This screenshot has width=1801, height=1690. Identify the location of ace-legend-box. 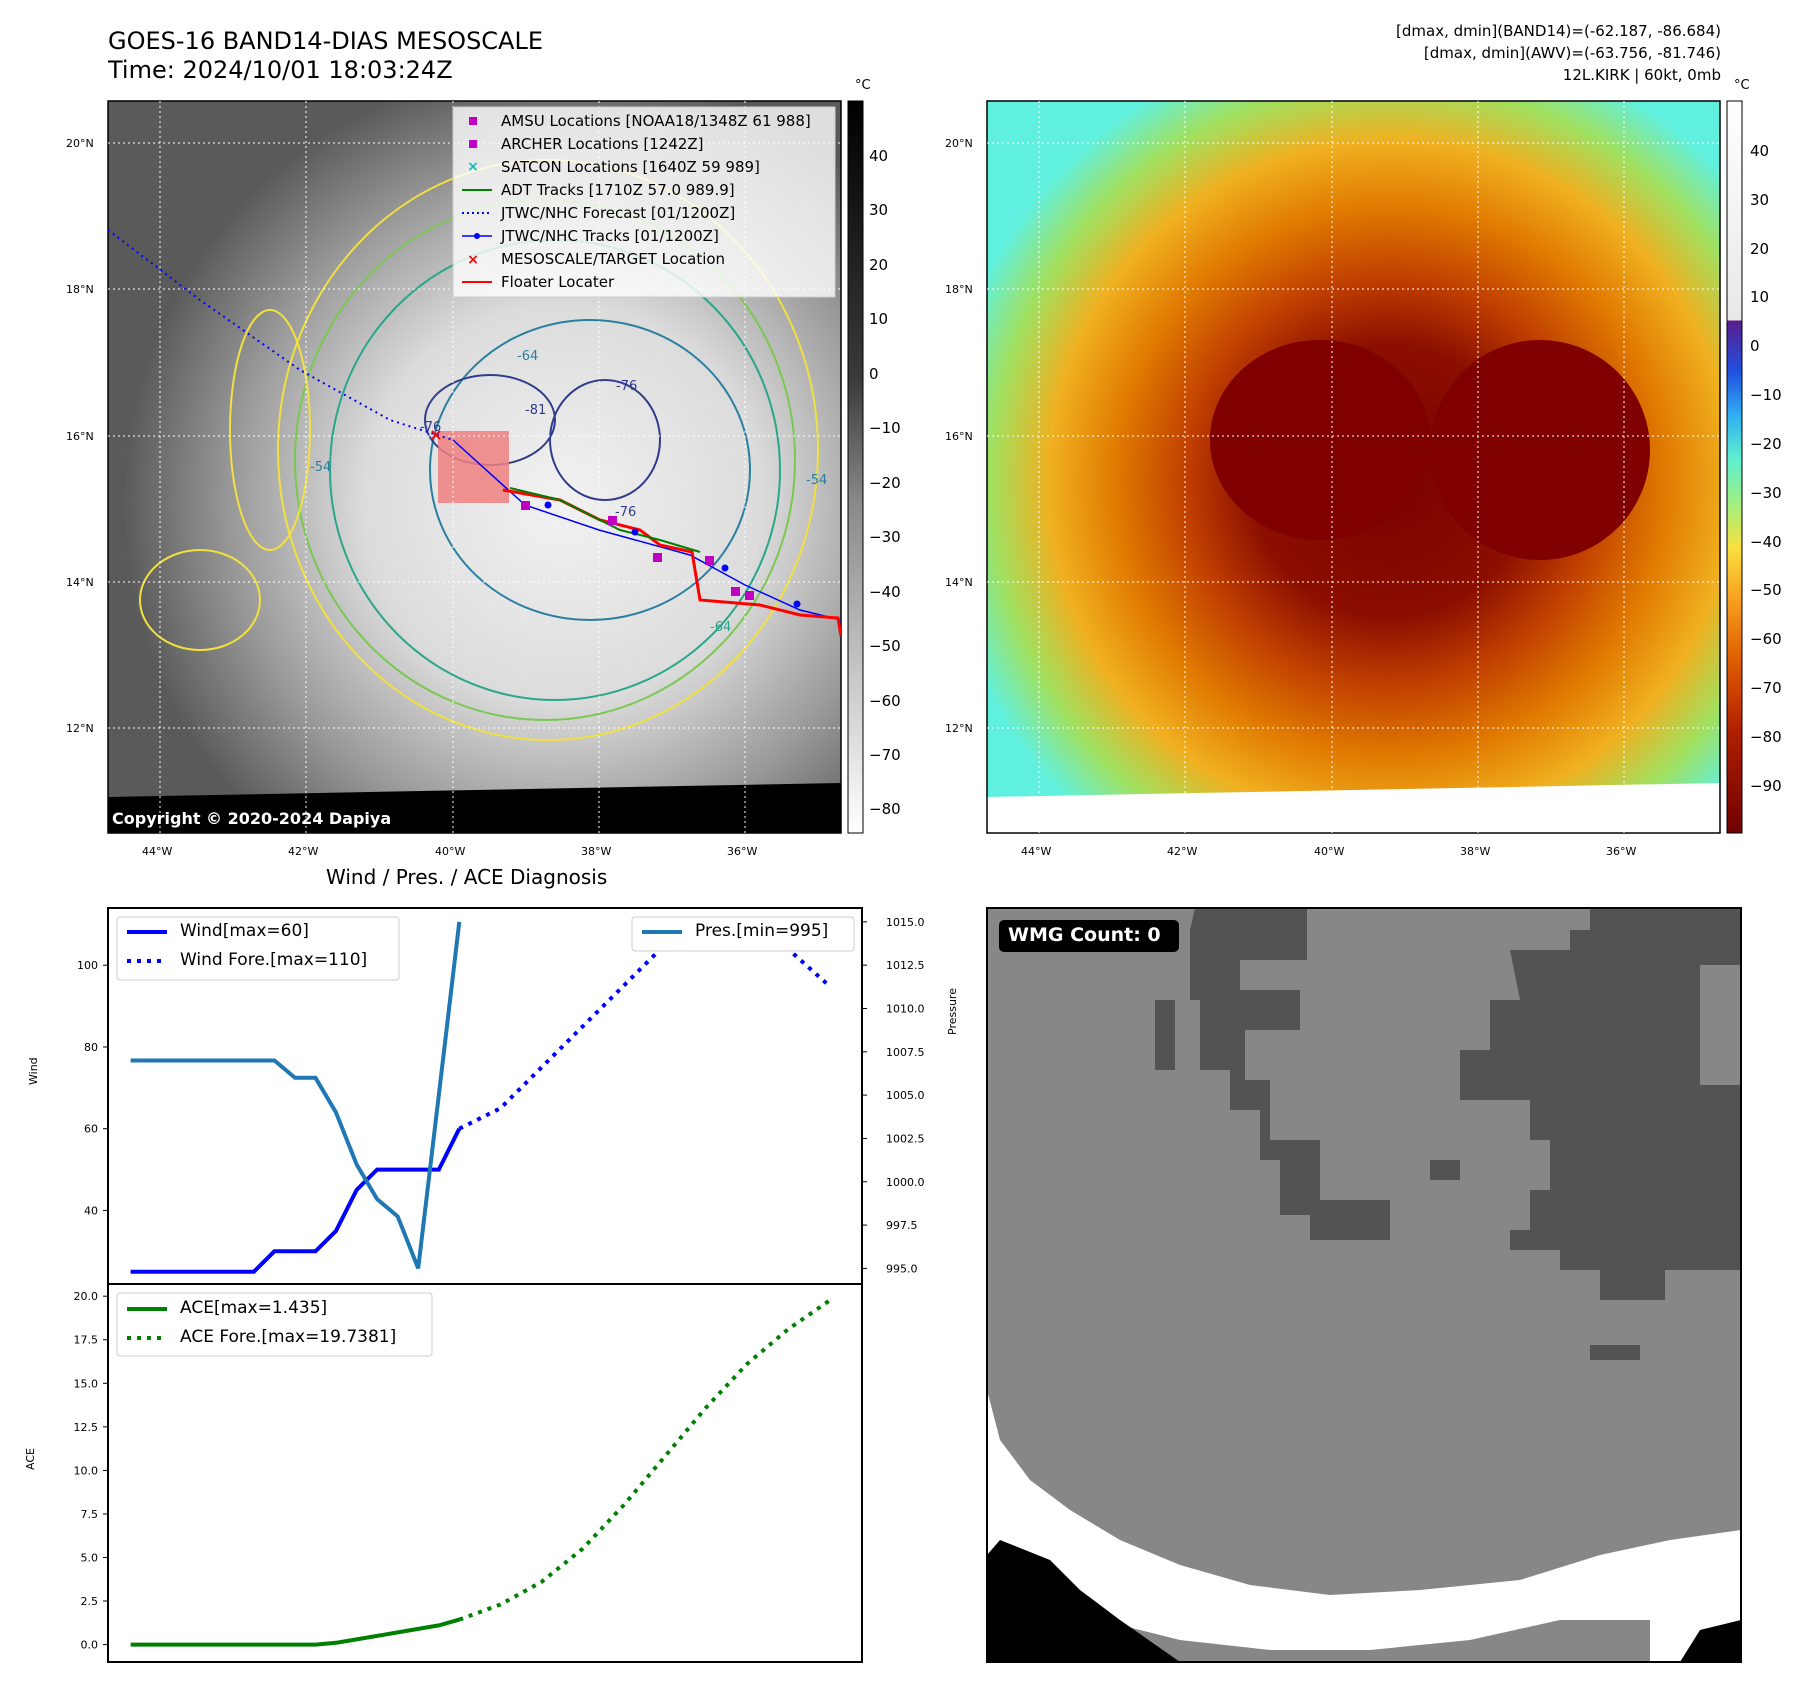
(274, 1324).